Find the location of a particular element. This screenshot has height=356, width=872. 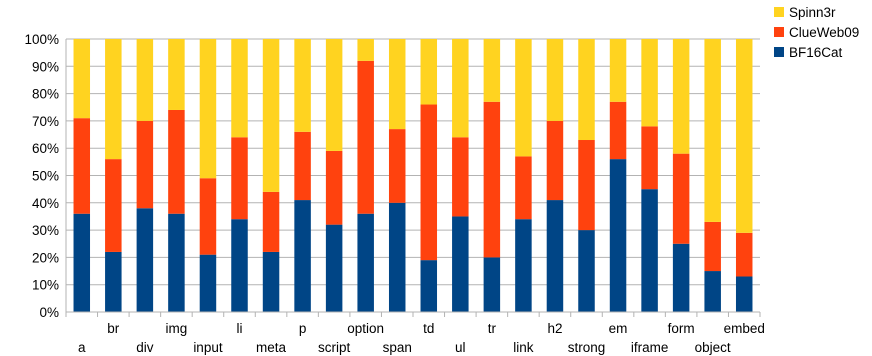

y-tick-label: 90% is located at coordinates (45, 66).